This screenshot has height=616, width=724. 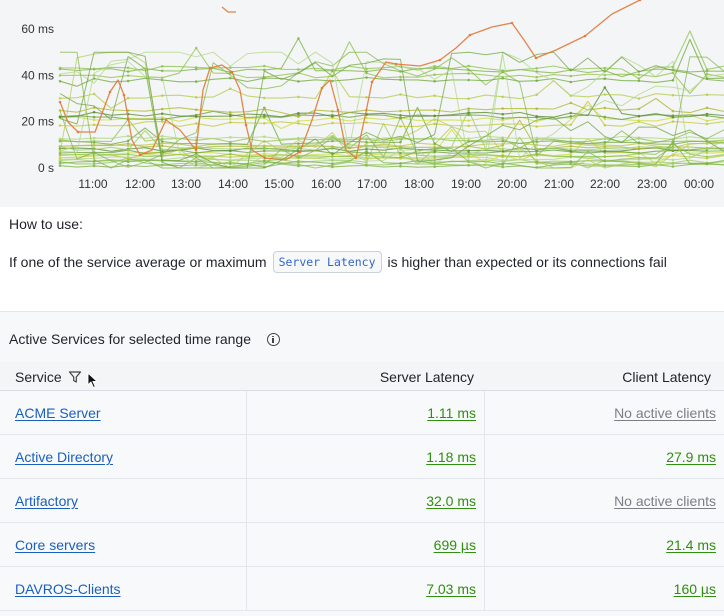 I want to click on client-latency-value: 21.4 ms, so click(x=691, y=545).